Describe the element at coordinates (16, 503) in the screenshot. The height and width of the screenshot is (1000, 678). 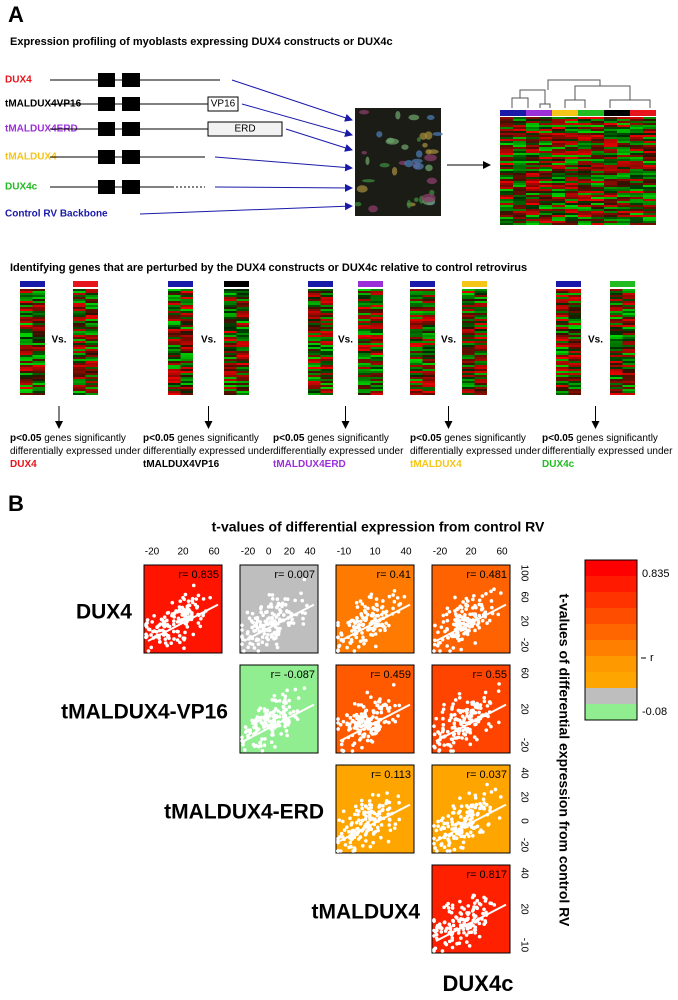
I see `panel-label: B` at that location.